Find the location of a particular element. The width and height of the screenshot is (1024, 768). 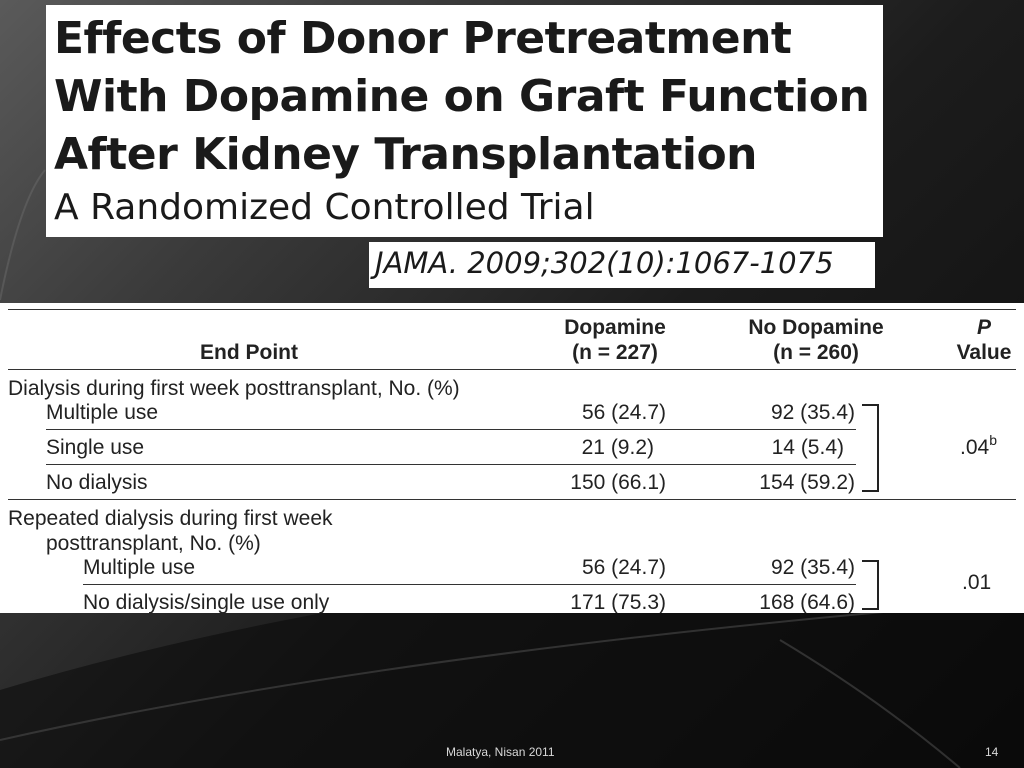

header-p: P is located at coordinates (983, 327).